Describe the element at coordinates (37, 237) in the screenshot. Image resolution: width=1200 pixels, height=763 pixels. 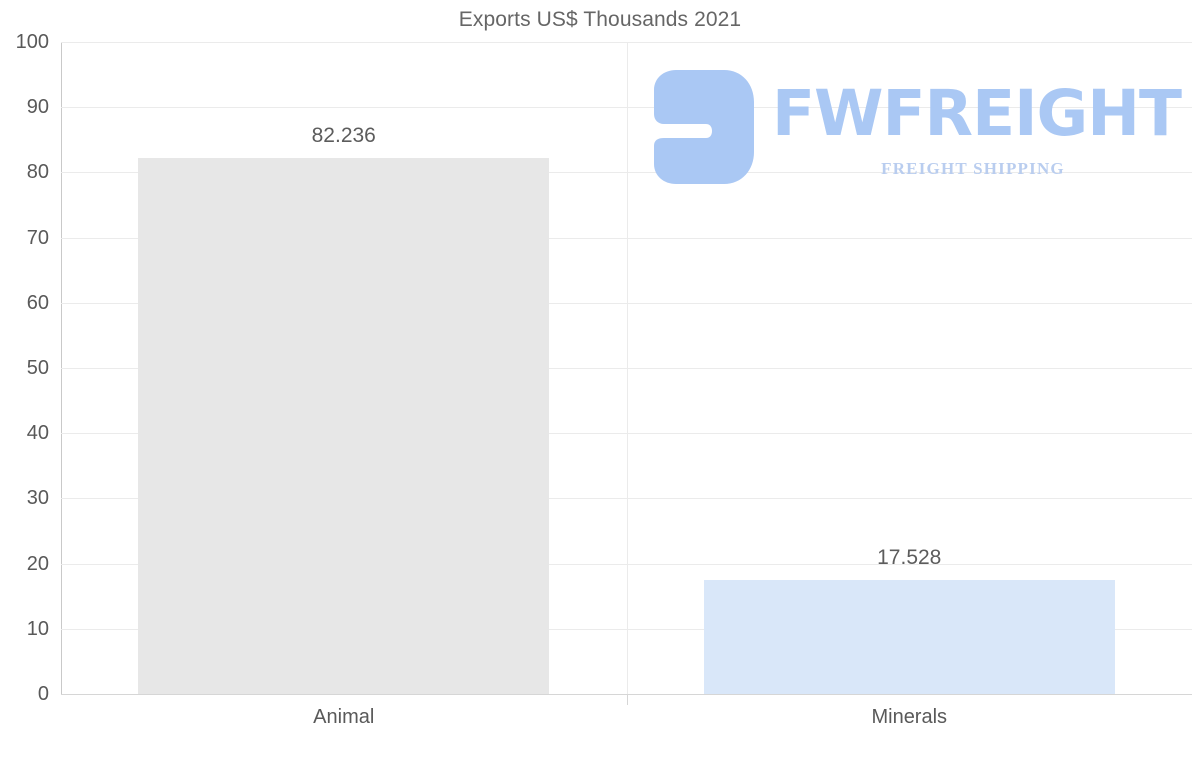
I see `y-axis-tick-label: 70` at that location.